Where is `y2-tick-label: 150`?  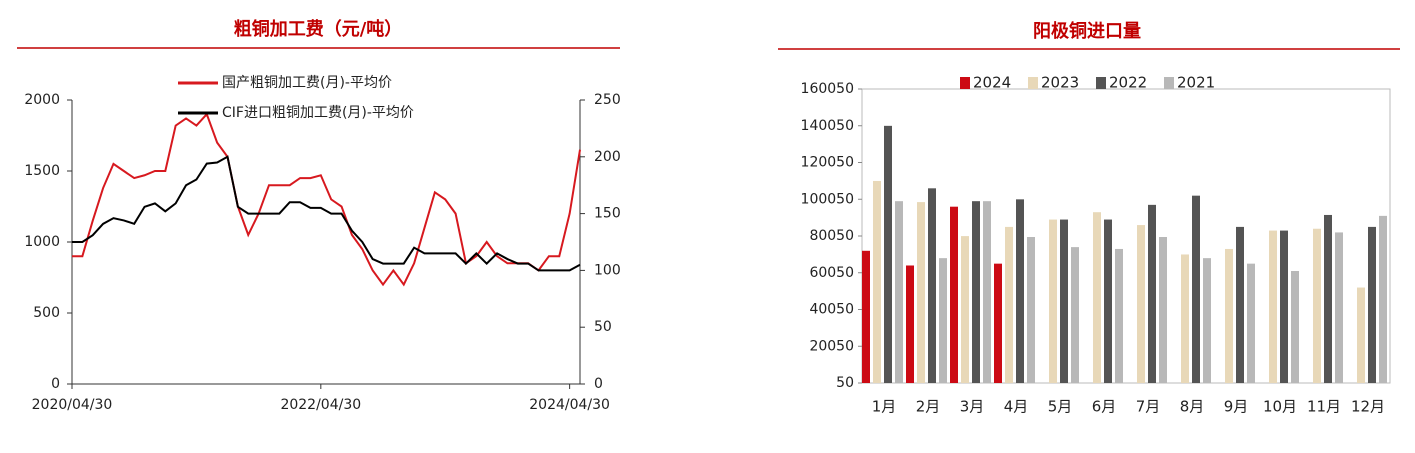 y2-tick-label: 150 is located at coordinates (607, 214).